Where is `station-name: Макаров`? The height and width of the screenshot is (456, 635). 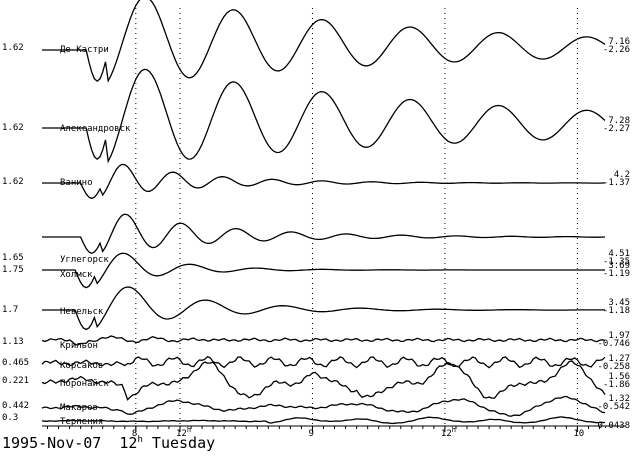
station-name: Макаров is located at coordinates (79, 408).